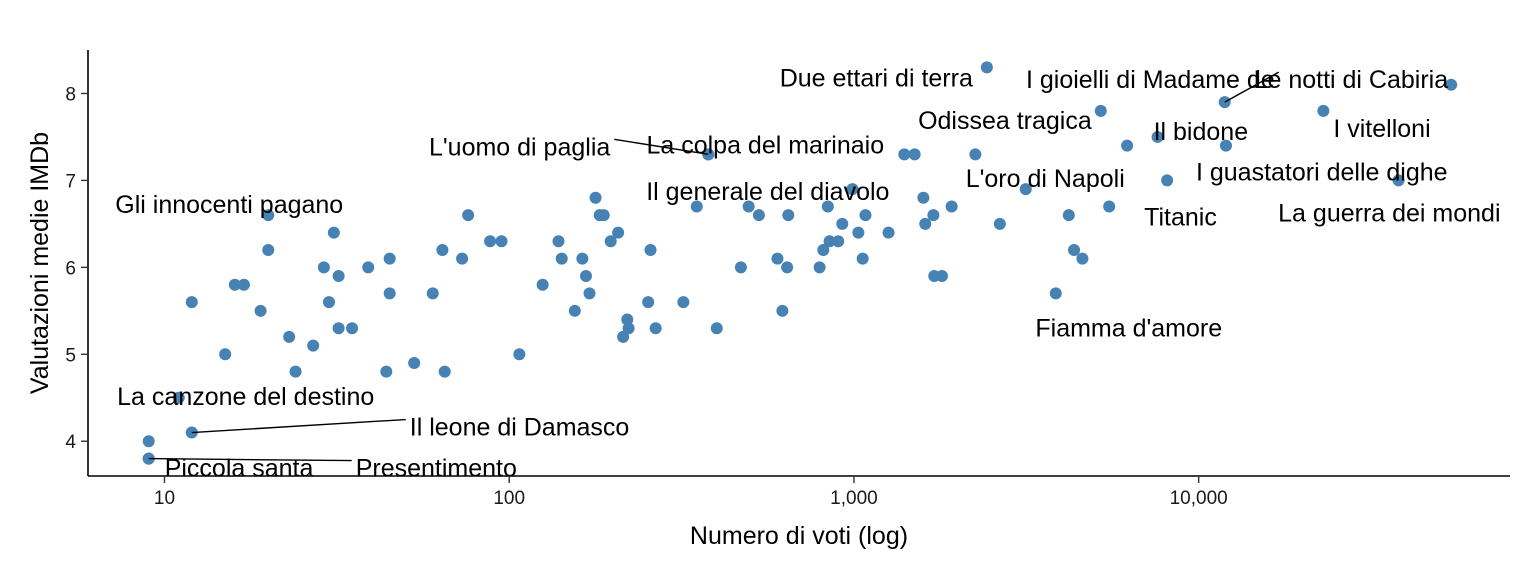 Image resolution: width=1536 pixels, height=576 pixels. What do you see at coordinates (520, 428) in the screenshot?
I see `point-label: Il leone di Damasco` at bounding box center [520, 428].